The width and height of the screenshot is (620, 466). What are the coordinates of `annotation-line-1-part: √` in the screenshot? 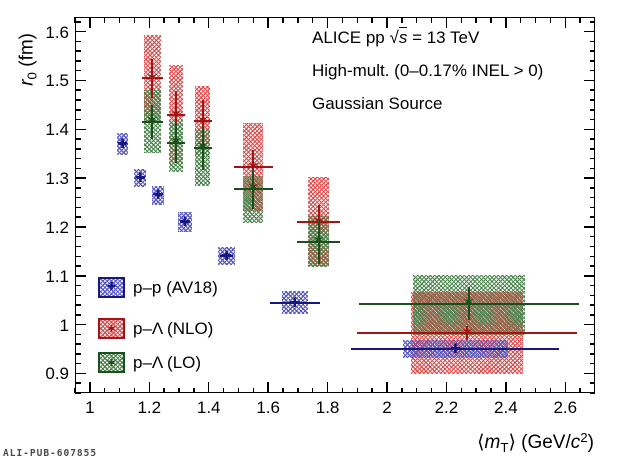 It's located at (394, 37).